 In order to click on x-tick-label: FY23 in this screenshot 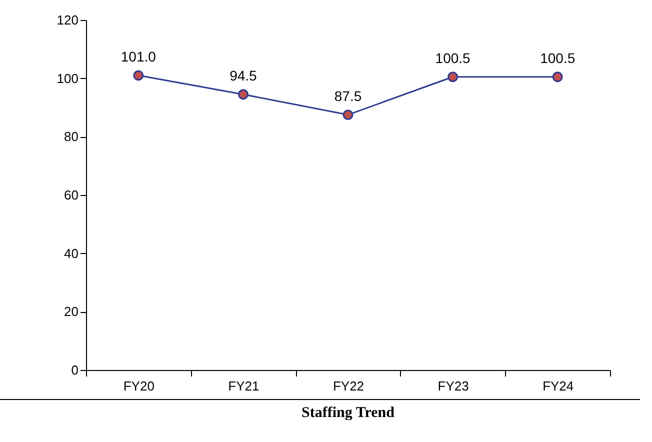, I will do `click(453, 386)`.